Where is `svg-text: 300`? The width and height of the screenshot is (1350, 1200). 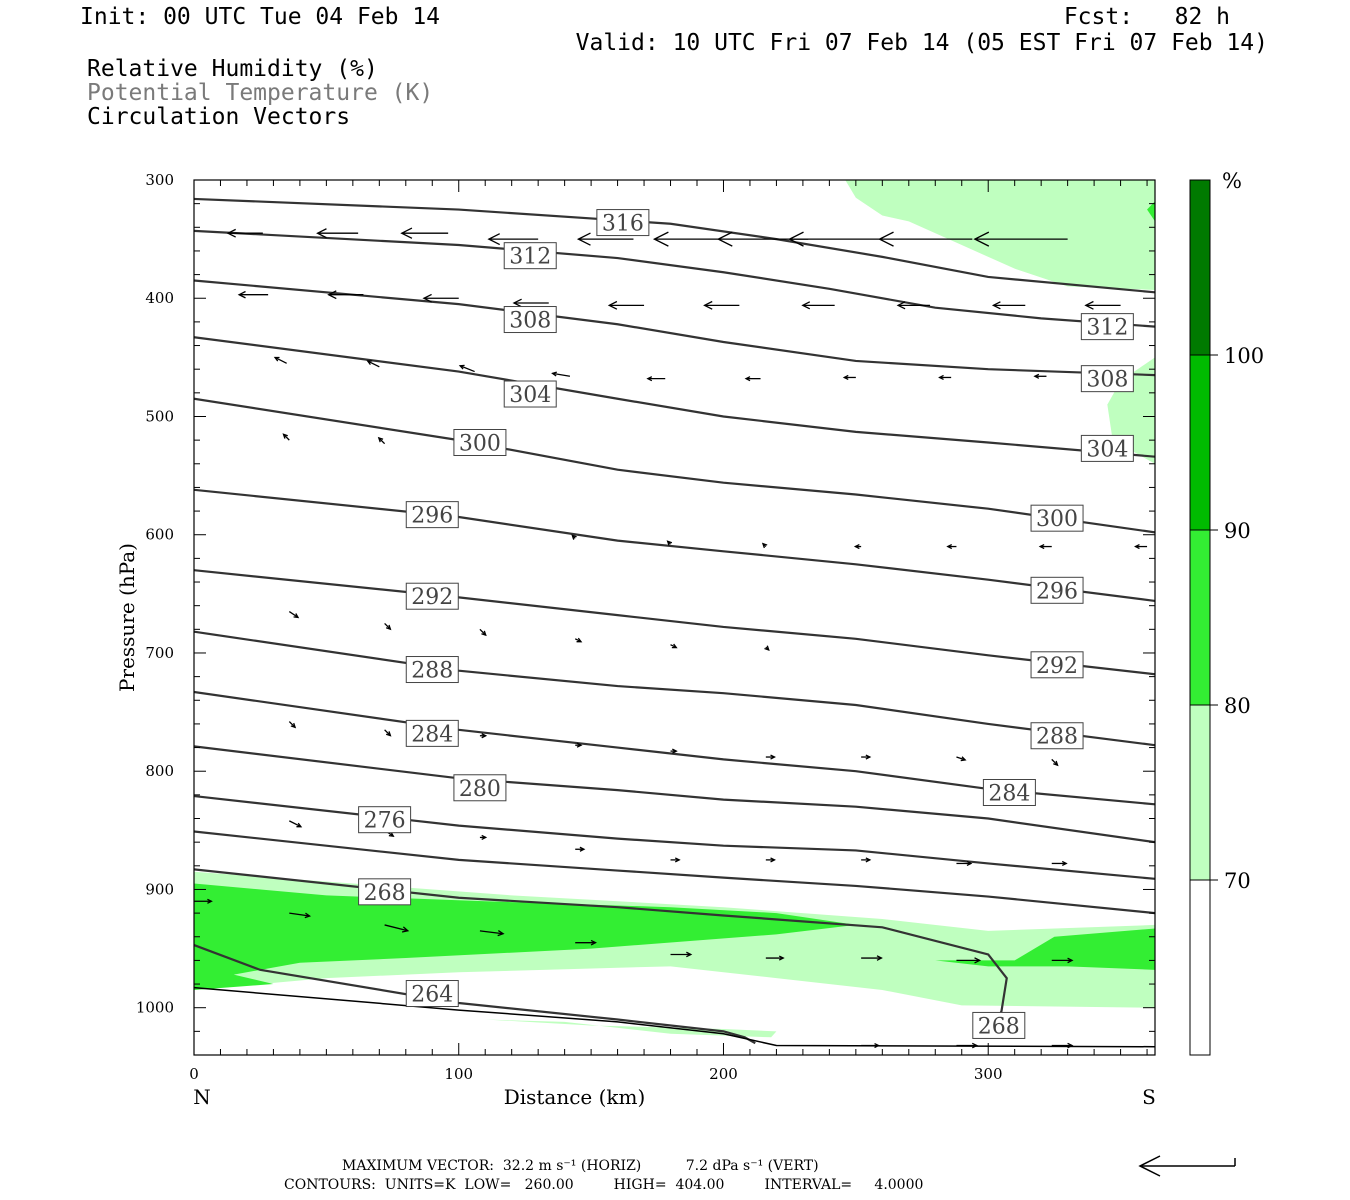
svg-text: 300 is located at coordinates (1057, 519).